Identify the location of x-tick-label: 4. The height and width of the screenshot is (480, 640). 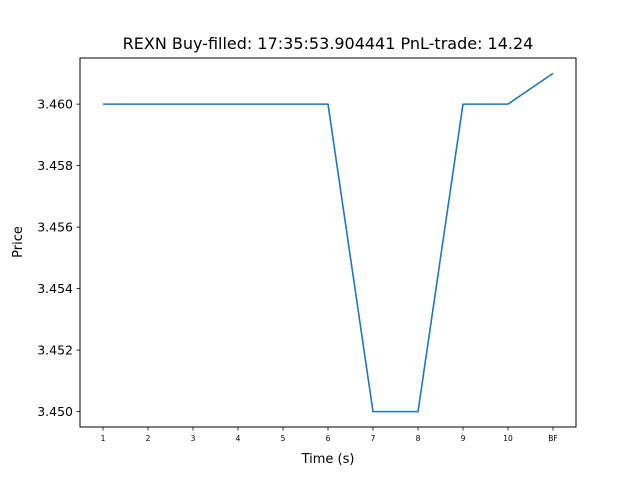
(238, 438).